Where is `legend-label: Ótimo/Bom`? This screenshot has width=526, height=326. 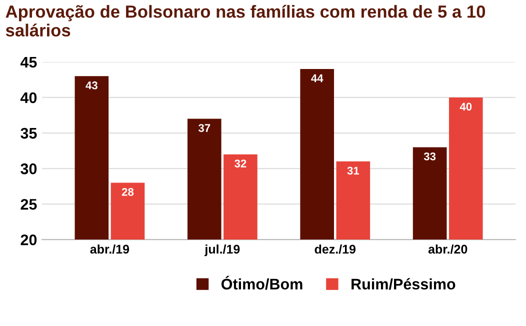 legend-label: Ótimo/Bom is located at coordinates (261, 283).